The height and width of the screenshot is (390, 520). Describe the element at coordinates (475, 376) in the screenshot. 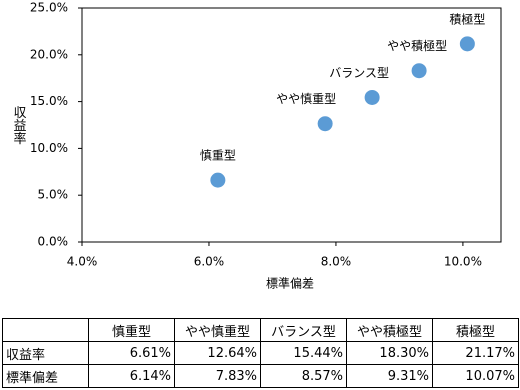

I see `table-cell: 10.07%` at that location.